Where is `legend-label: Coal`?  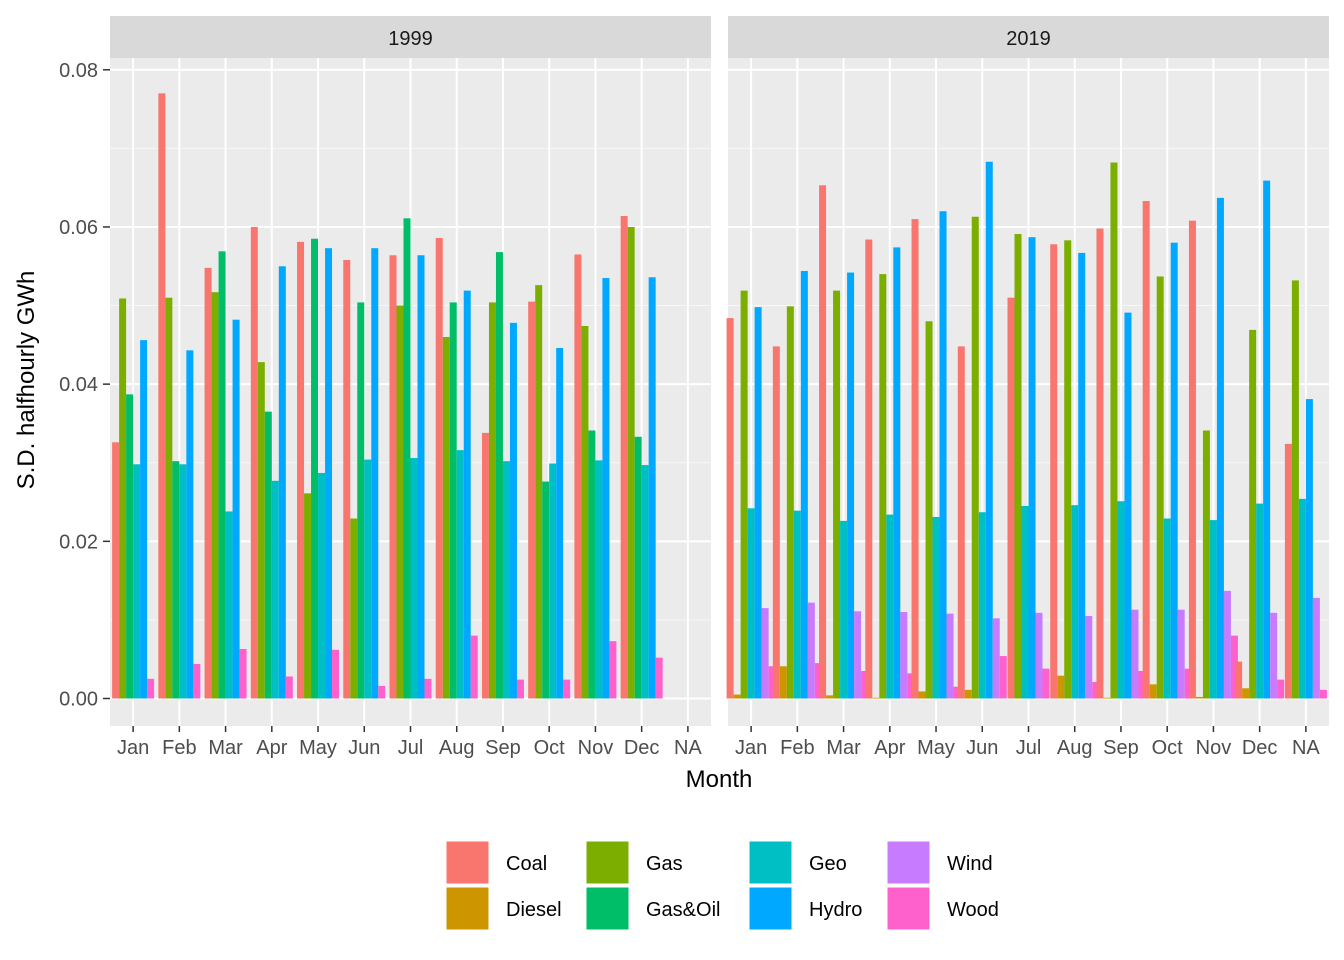 legend-label: Coal is located at coordinates (526, 864).